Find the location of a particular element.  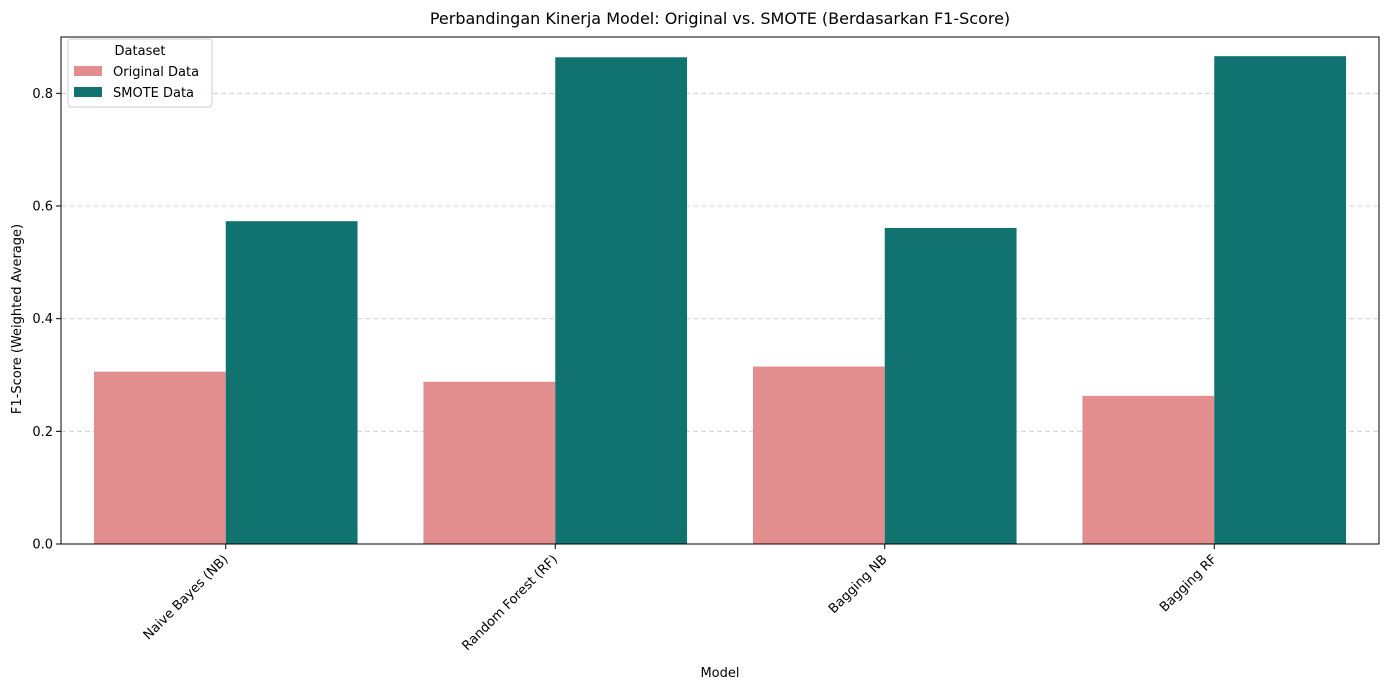

legend-label: Original Data is located at coordinates (156, 72).